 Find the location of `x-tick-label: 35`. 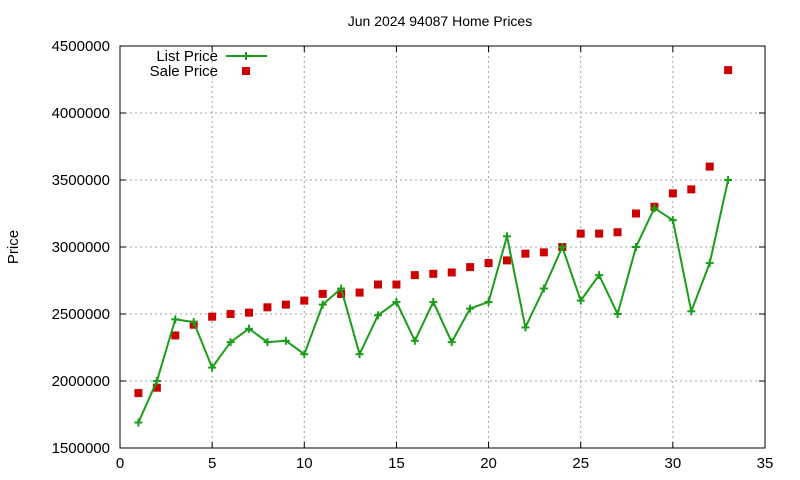

x-tick-label: 35 is located at coordinates (765, 463).